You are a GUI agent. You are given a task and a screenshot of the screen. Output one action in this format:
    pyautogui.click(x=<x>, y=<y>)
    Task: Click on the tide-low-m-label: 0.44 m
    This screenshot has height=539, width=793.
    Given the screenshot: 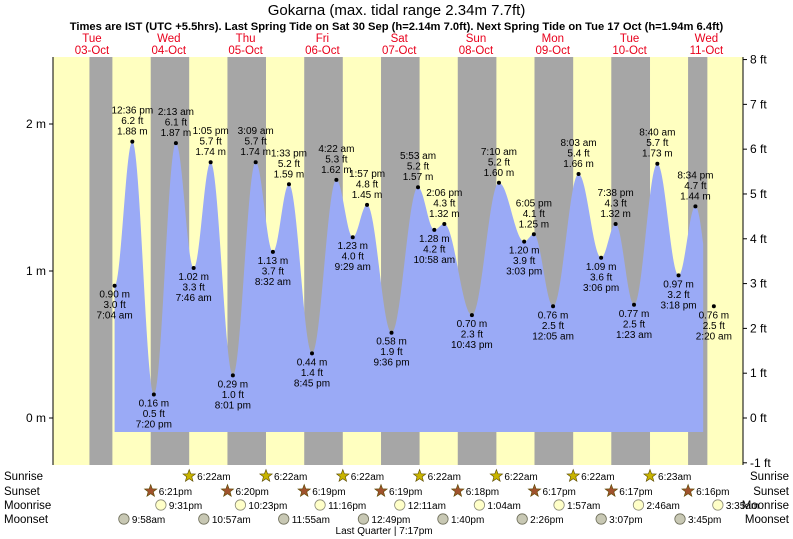 What is the action you would take?
    pyautogui.click(x=312, y=362)
    